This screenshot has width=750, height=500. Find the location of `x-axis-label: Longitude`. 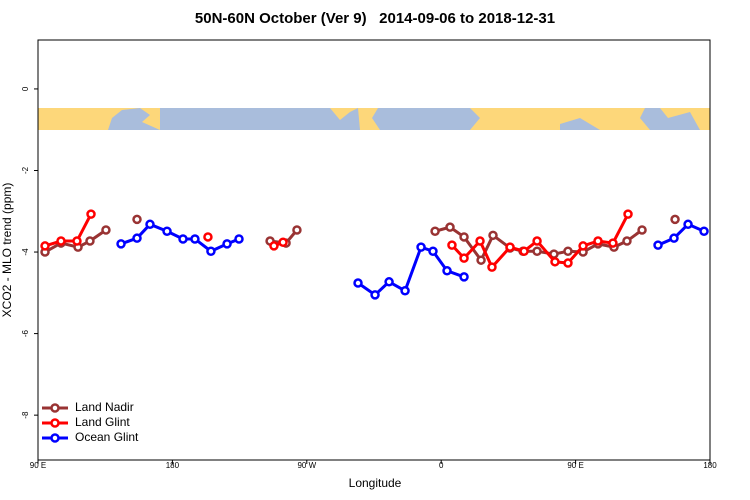

x-axis-label: Longitude is located at coordinates (375, 483).